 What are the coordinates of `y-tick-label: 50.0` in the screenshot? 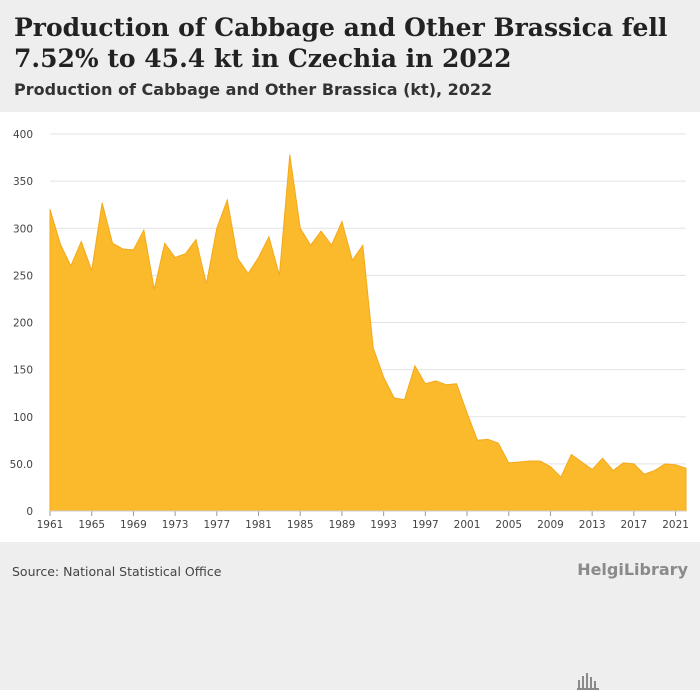 It's located at (21, 465).